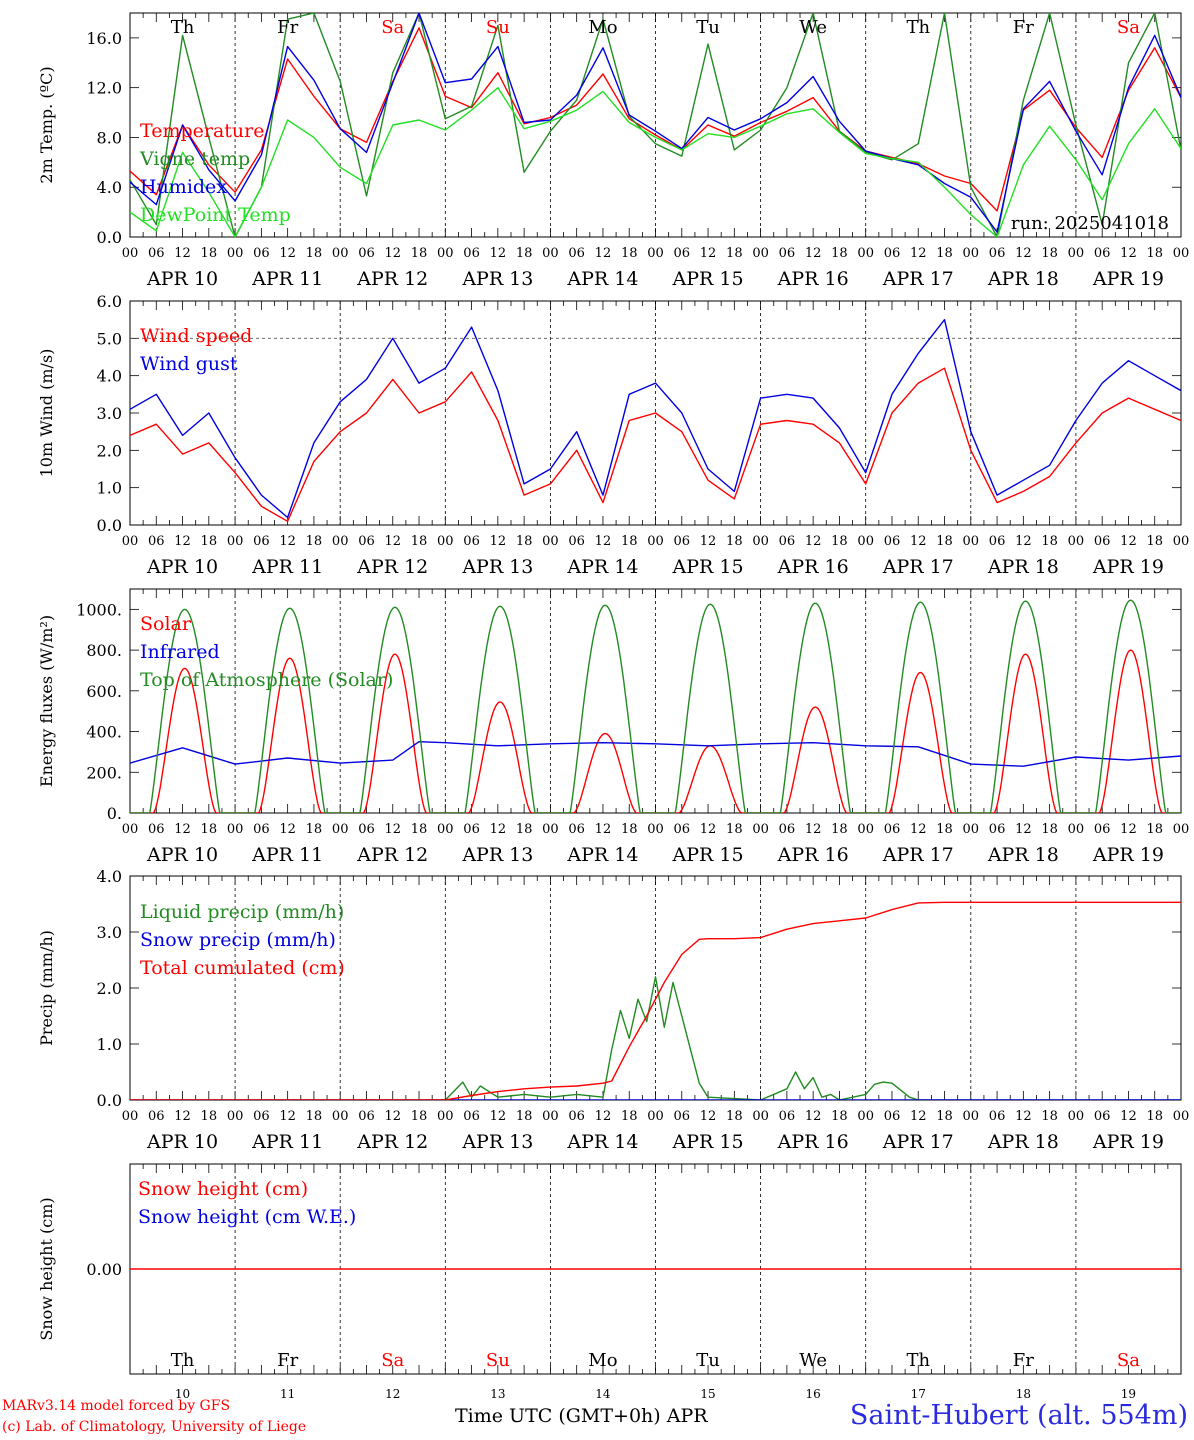 The image size is (1194, 1440). What do you see at coordinates (1018, 1415) in the screenshot?
I see `station-name: Saint-Hubert (alt. 554m)` at bounding box center [1018, 1415].